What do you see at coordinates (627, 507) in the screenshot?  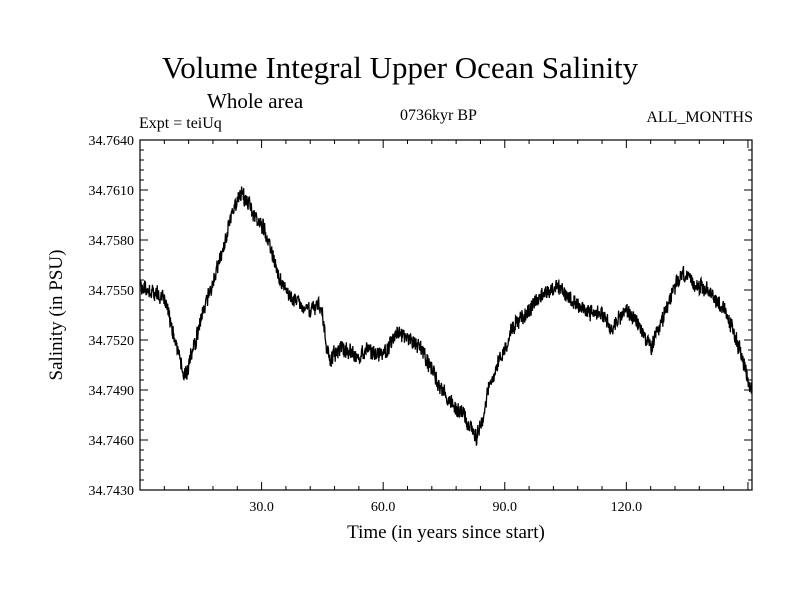 I see `x-tick-label: 120.0` at bounding box center [627, 507].